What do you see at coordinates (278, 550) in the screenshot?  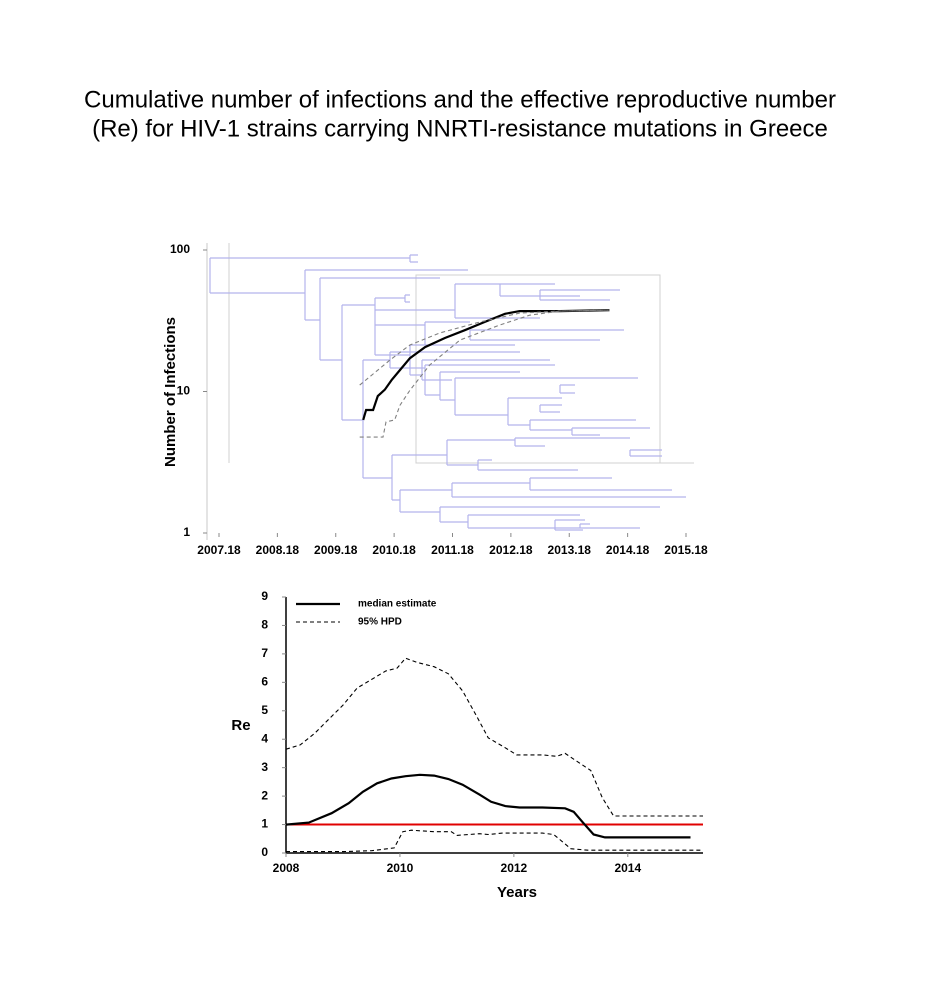 I see `x-tick-label: 2008.18` at bounding box center [278, 550].